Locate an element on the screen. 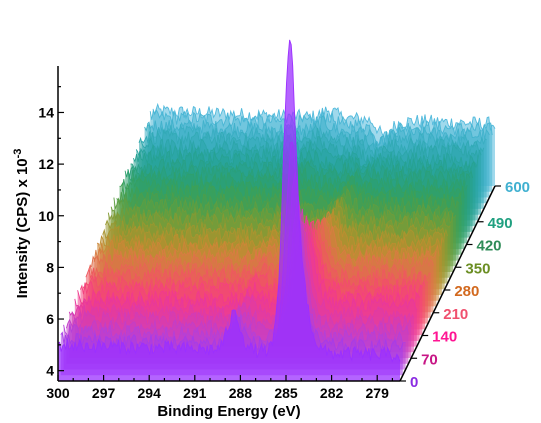 The height and width of the screenshot is (423, 541). y-tick-label: 10 is located at coordinates (46, 216).